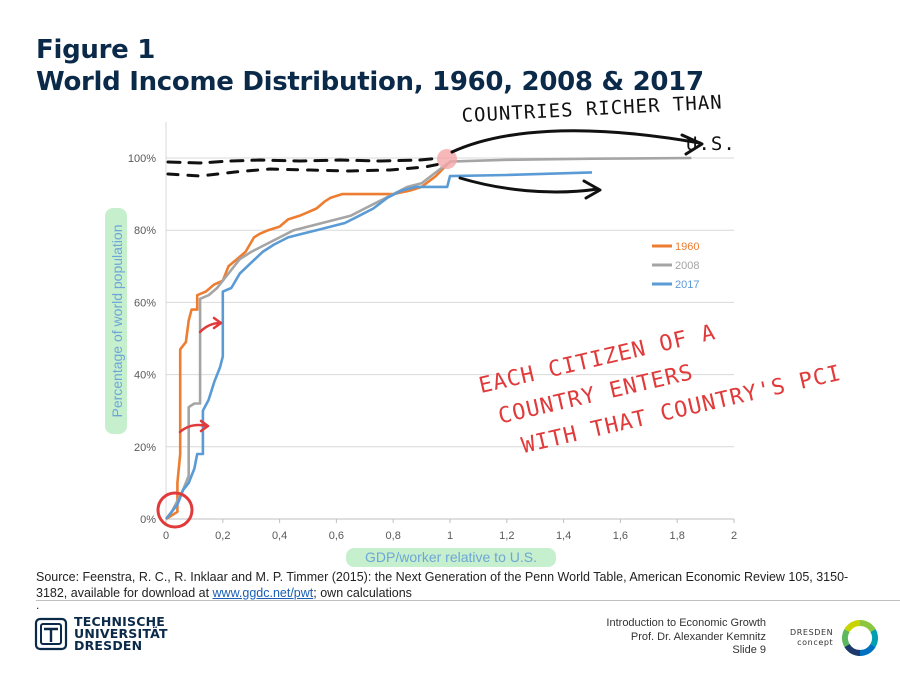 The image size is (900, 673). What do you see at coordinates (217, 323) in the screenshot?
I see `red-arrow-2-head` at bounding box center [217, 323].